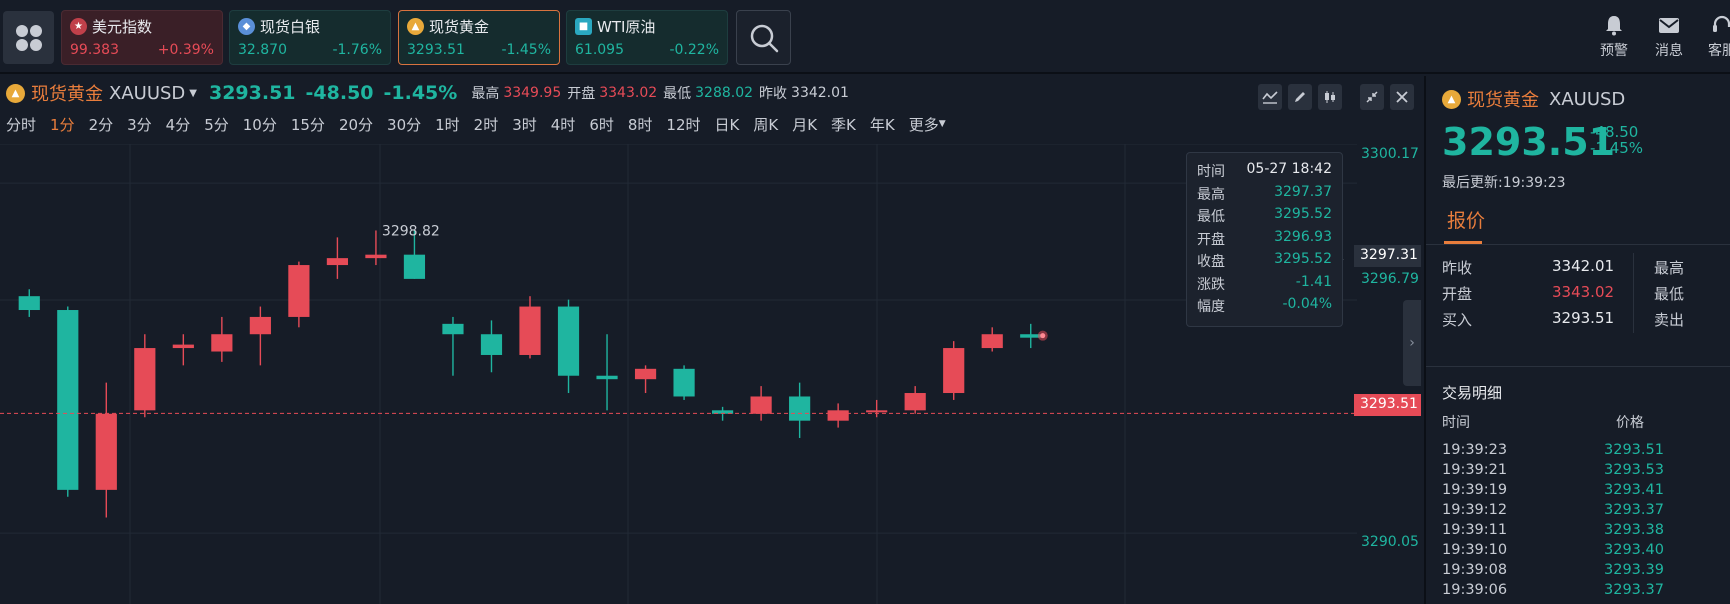  I want to click on period-tab: 15分, so click(307, 124).